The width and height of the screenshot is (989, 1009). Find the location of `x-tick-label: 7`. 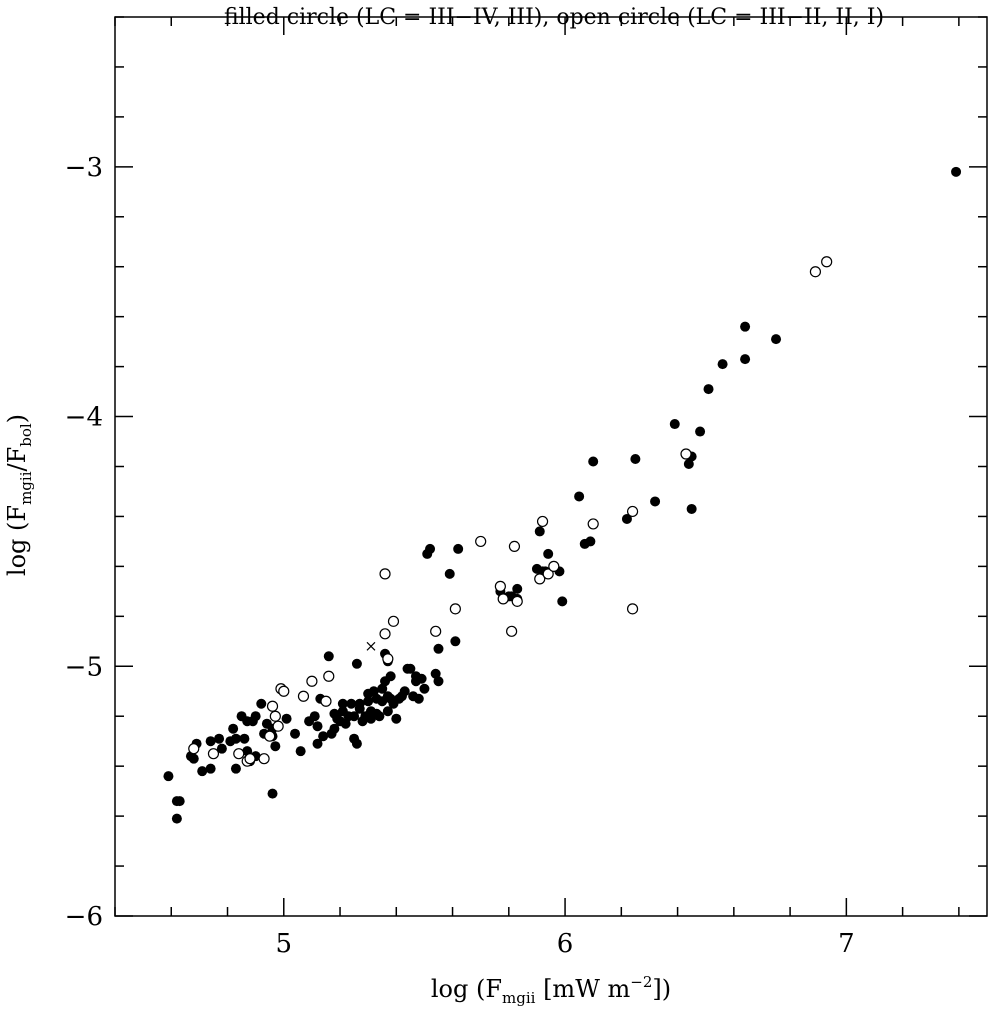

x-tick-label: 7 is located at coordinates (846, 944).